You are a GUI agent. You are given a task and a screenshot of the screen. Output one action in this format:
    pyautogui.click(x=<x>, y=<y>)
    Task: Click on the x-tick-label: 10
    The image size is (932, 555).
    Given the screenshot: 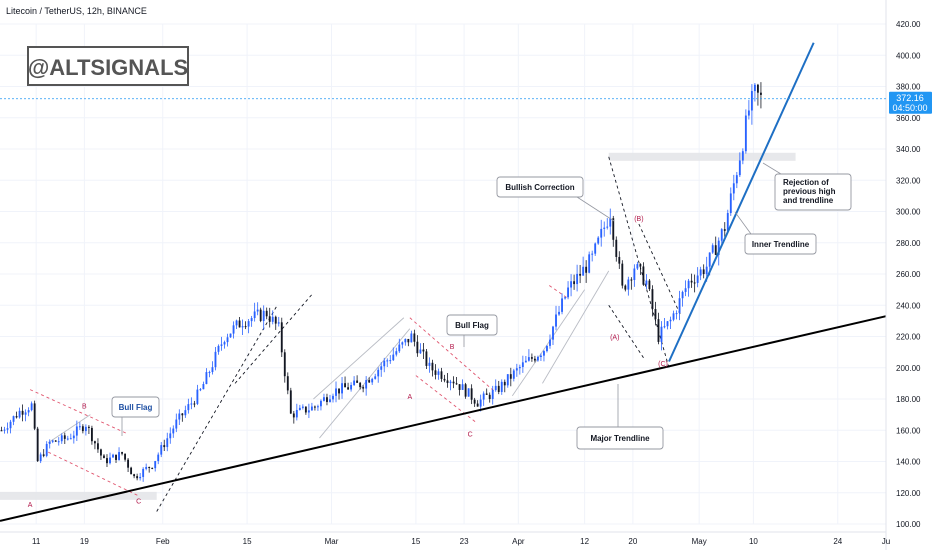 What is the action you would take?
    pyautogui.click(x=753, y=541)
    